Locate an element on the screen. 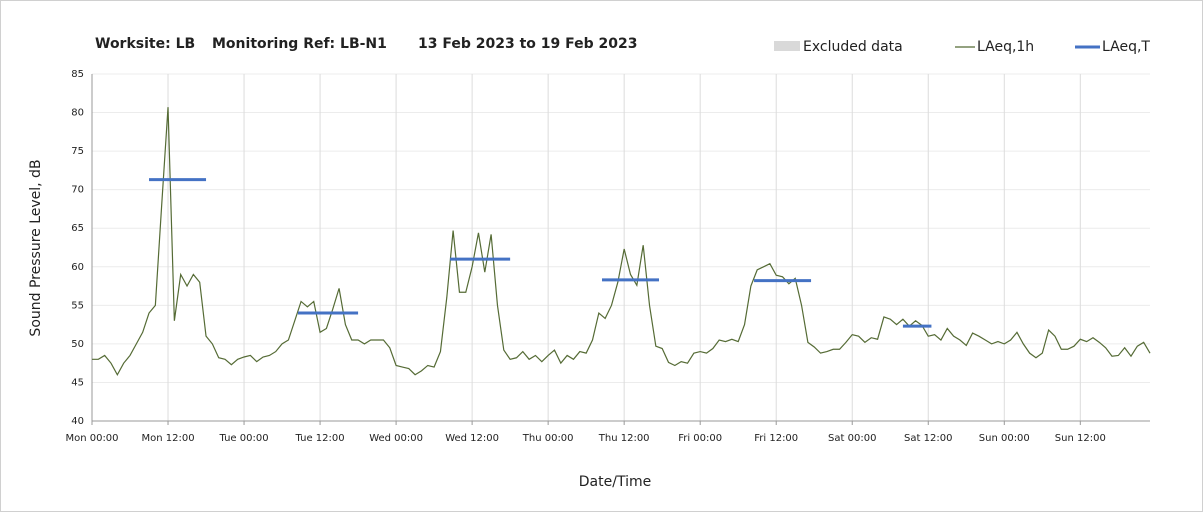  x-tick-label: Sat 12:00 is located at coordinates (928, 438).